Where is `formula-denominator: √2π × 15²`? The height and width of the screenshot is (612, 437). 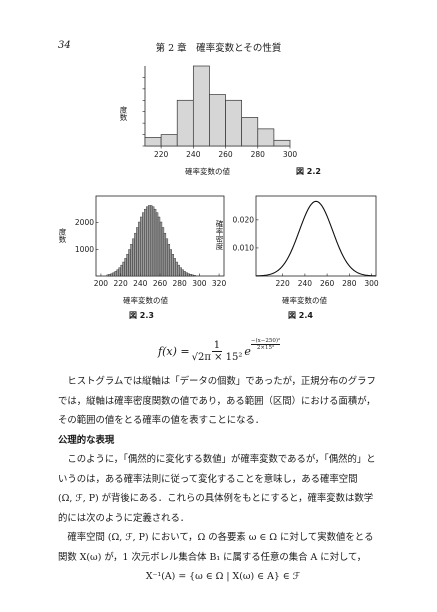 formula-denominator: √2π × 15² is located at coordinates (217, 357).